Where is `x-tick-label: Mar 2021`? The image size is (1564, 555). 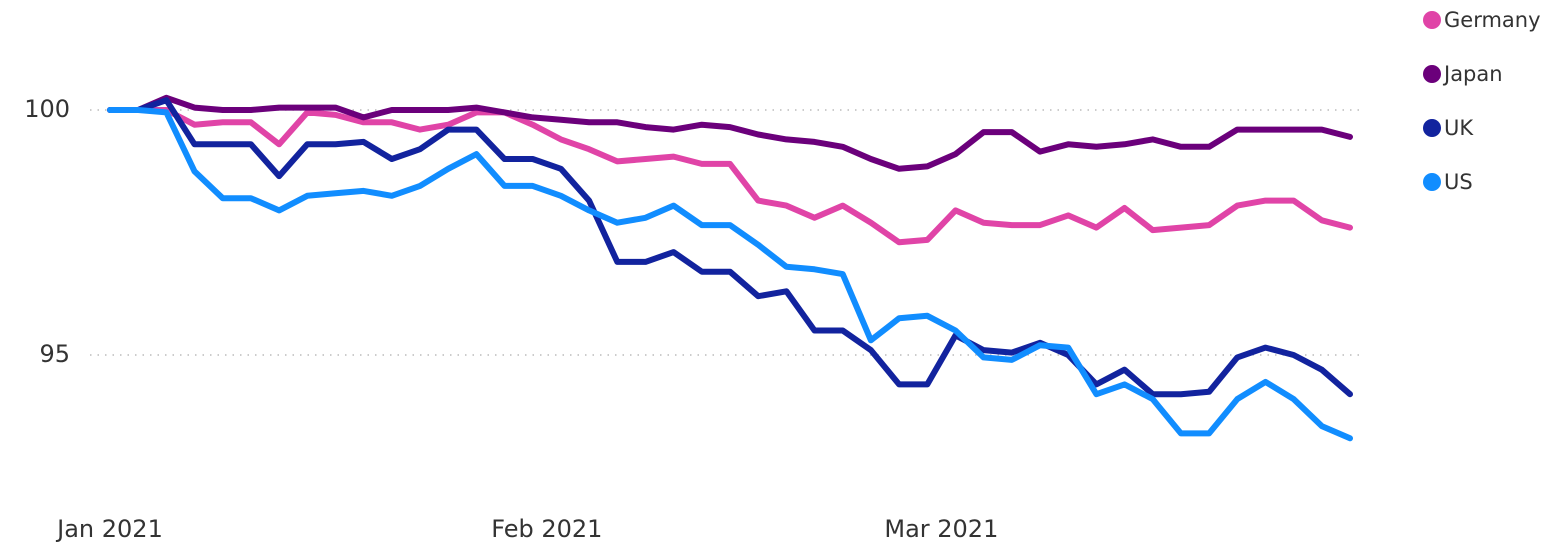 x-tick-label: Mar 2021 is located at coordinates (941, 529).